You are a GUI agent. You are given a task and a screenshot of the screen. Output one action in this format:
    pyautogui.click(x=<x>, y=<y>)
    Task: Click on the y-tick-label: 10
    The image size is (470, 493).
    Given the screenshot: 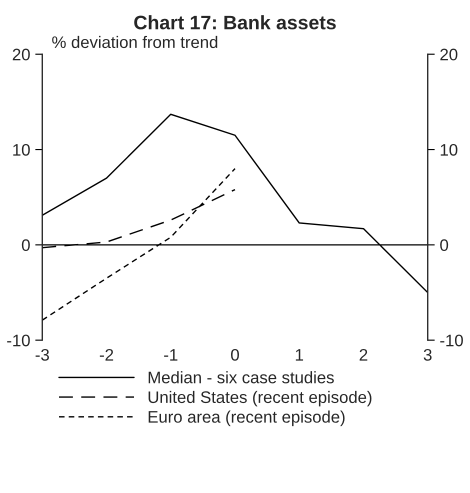 What is the action you would take?
    pyautogui.click(x=21, y=150)
    